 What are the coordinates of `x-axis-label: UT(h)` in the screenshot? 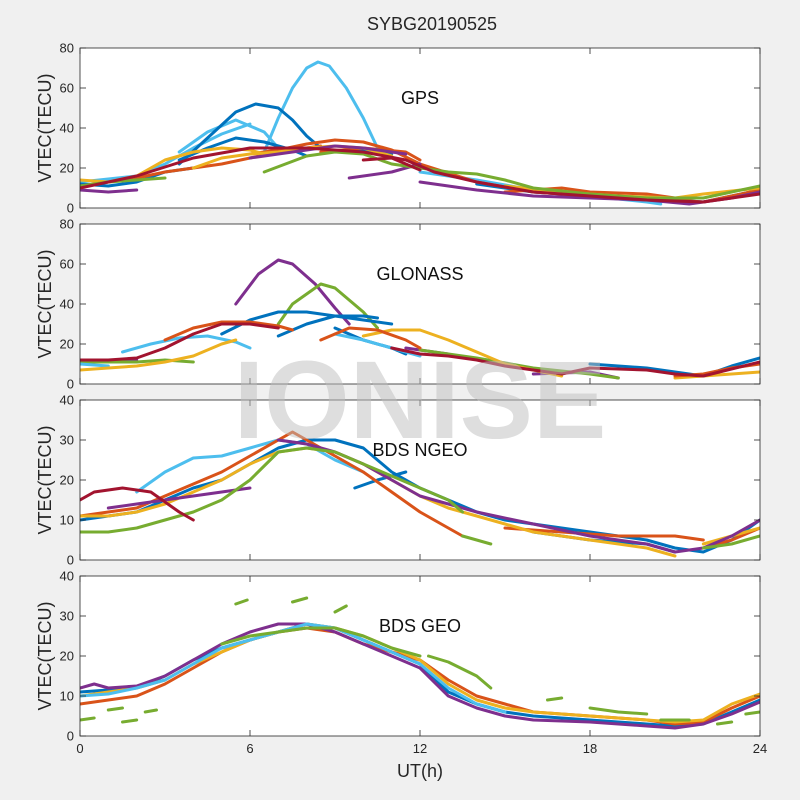 It's located at (420, 771).